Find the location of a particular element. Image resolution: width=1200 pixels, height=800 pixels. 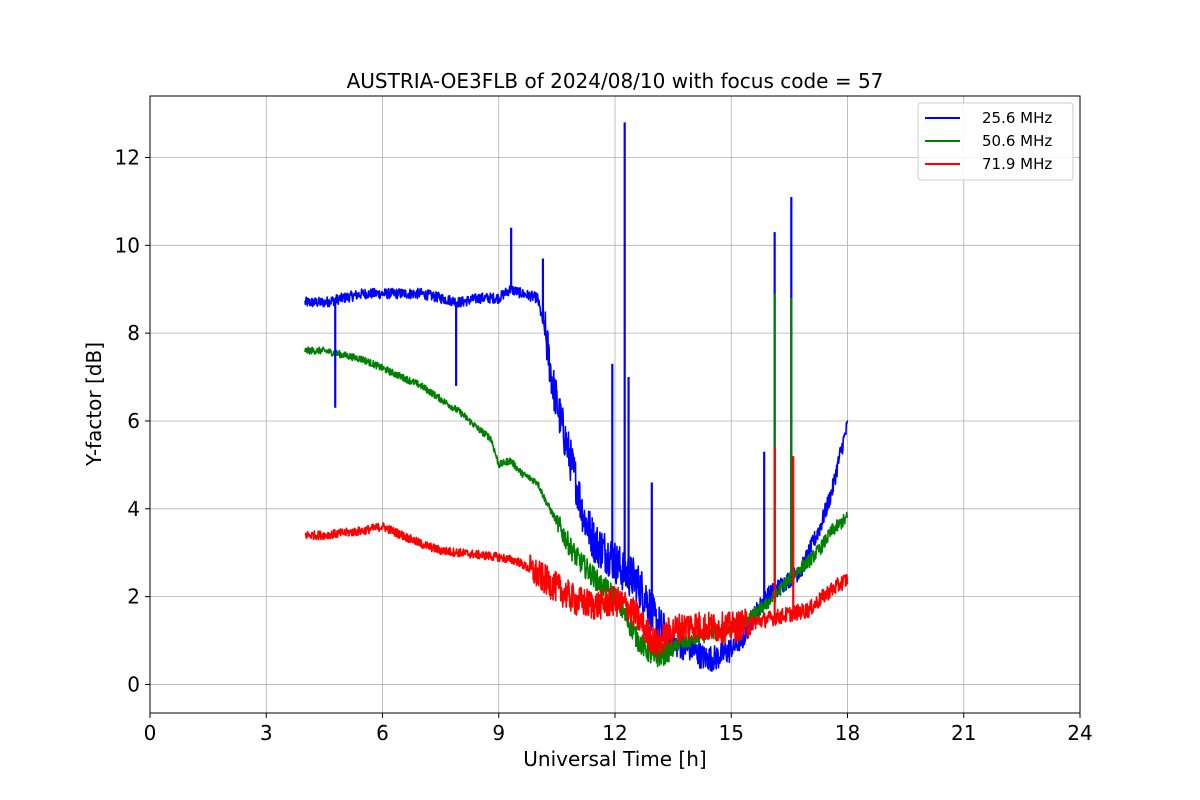

x-tick-label: 6 is located at coordinates (382, 733).